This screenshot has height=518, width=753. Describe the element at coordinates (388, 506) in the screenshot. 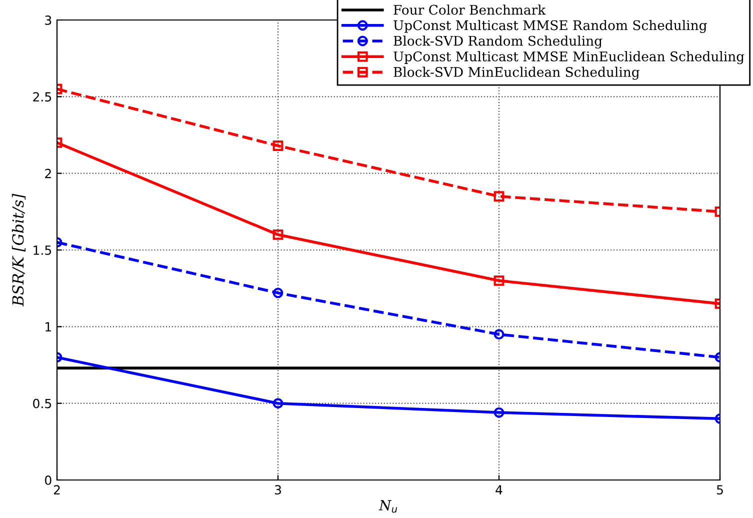

I see `x-axis-title: N$_{u}$` at that location.